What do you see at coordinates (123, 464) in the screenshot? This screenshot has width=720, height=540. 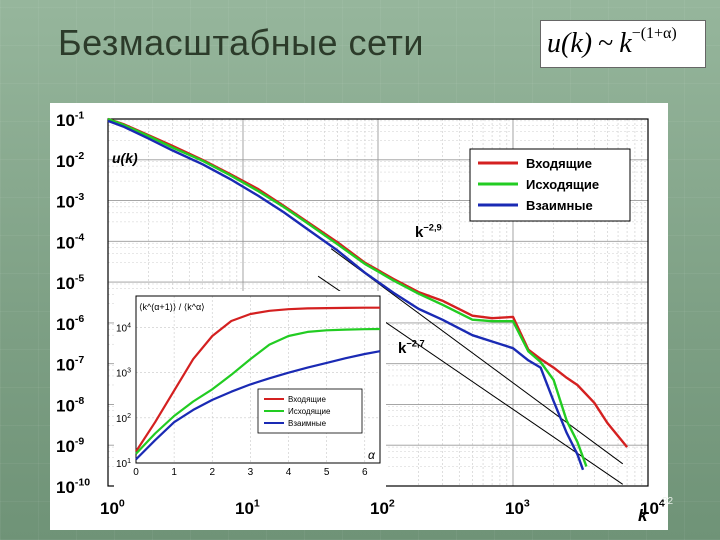 I see `inset-y-tick-label: 10¹` at bounding box center [123, 464].